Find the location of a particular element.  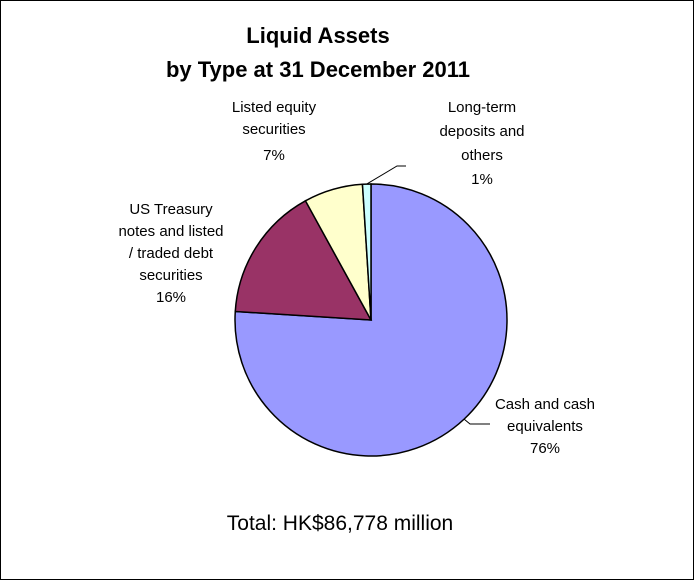

slice-percent-equity: 7% is located at coordinates (274, 155).